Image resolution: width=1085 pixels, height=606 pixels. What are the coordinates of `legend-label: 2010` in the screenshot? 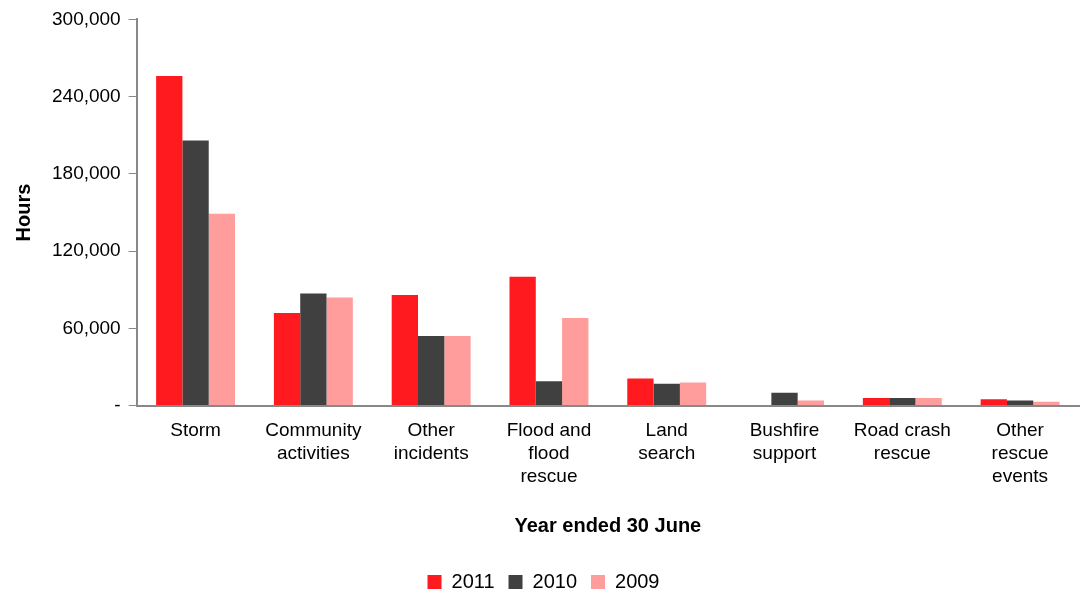 It's located at (555, 580).